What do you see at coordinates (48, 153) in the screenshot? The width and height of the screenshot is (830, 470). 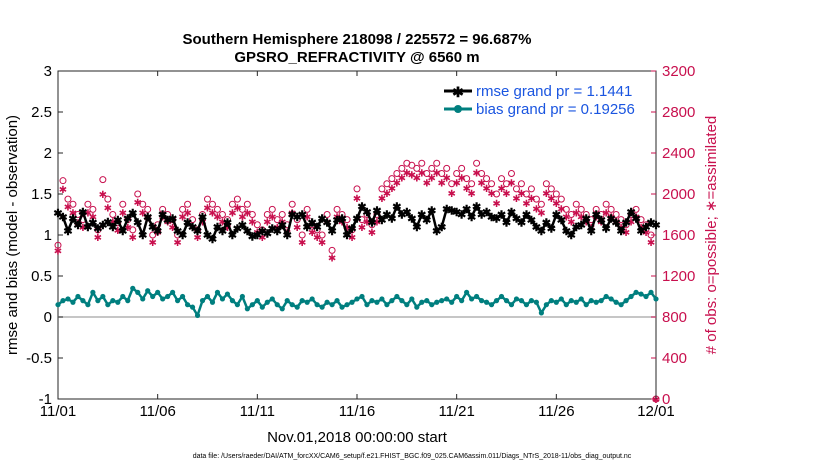 I see `y-tick-label: 2` at bounding box center [48, 153].